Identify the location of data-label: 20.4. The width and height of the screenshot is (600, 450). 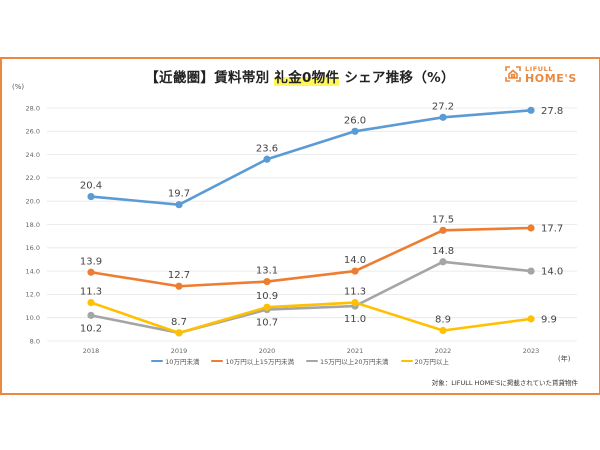
(91, 186).